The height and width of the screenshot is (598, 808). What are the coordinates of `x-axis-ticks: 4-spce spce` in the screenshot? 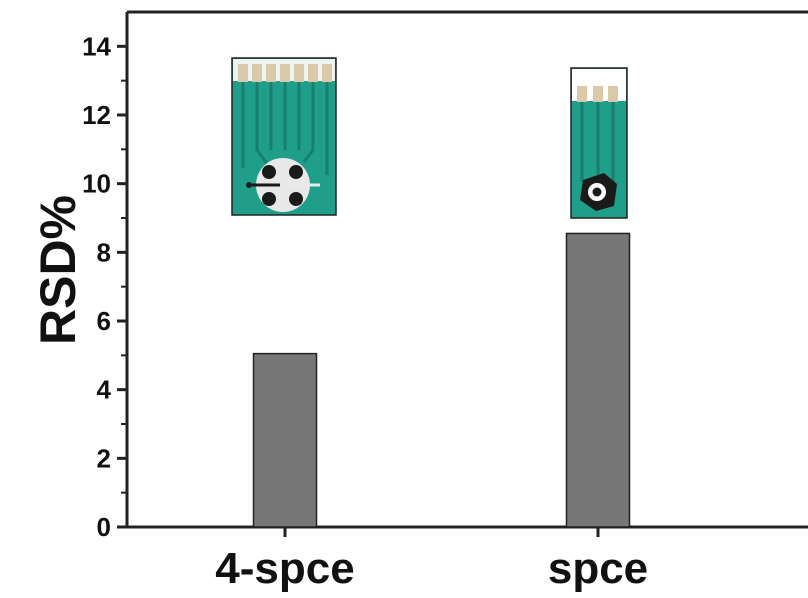 It's located at (431, 560).